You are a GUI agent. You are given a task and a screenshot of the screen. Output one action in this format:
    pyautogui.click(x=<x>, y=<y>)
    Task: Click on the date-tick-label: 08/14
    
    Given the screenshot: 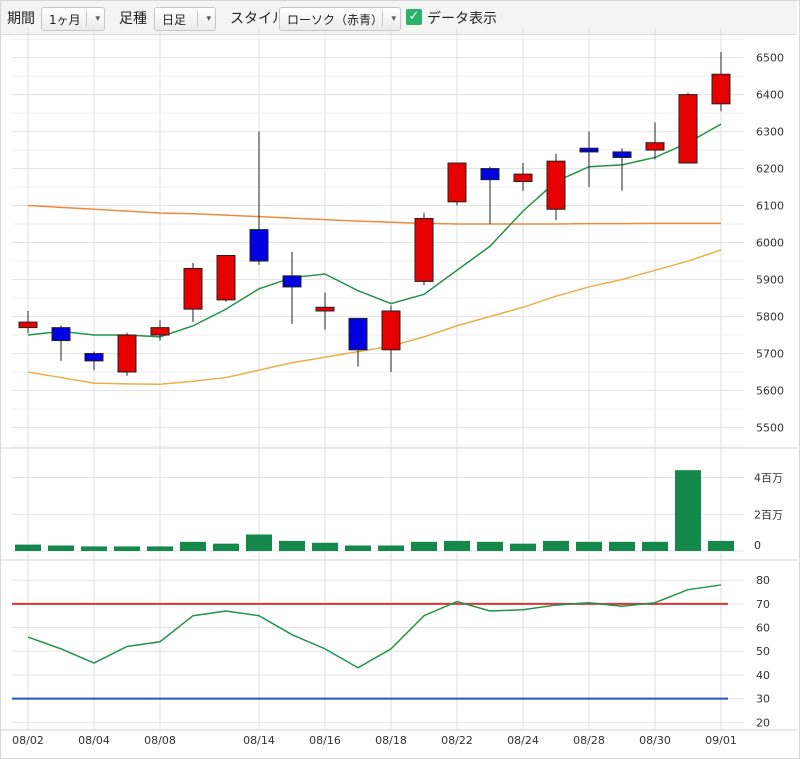 What is the action you would take?
    pyautogui.click(x=259, y=740)
    